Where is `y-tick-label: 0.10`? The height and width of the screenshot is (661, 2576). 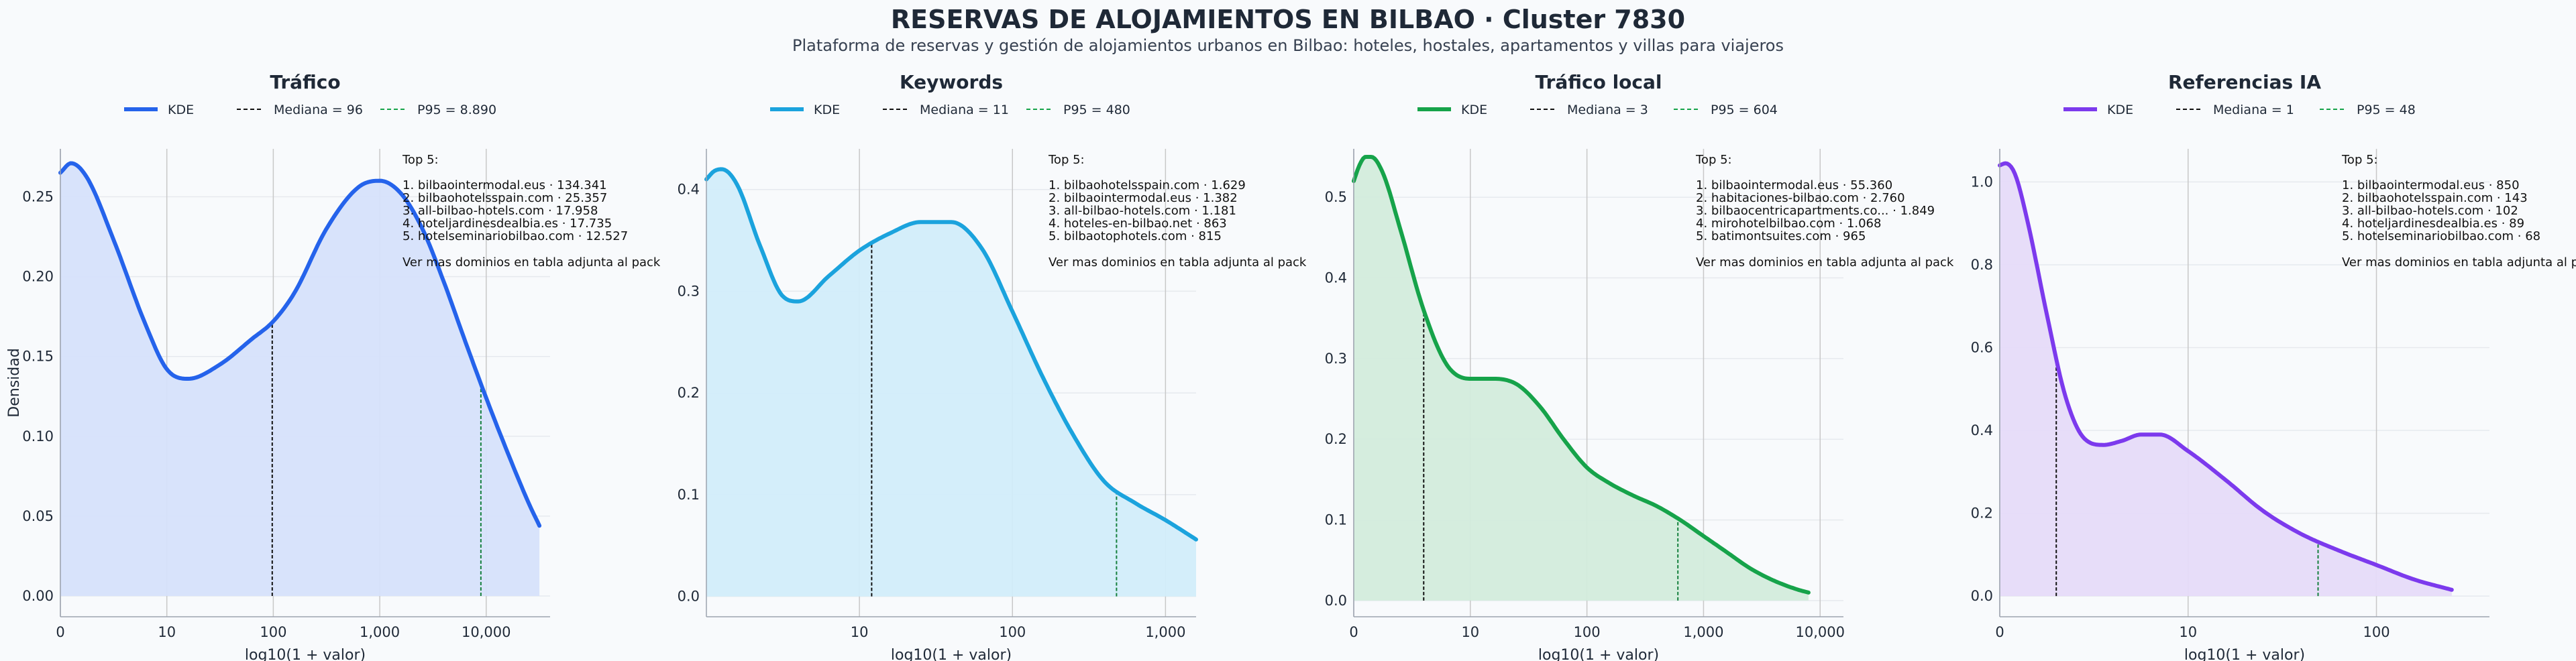
y-tick-label: 0.10 is located at coordinates (38, 436).